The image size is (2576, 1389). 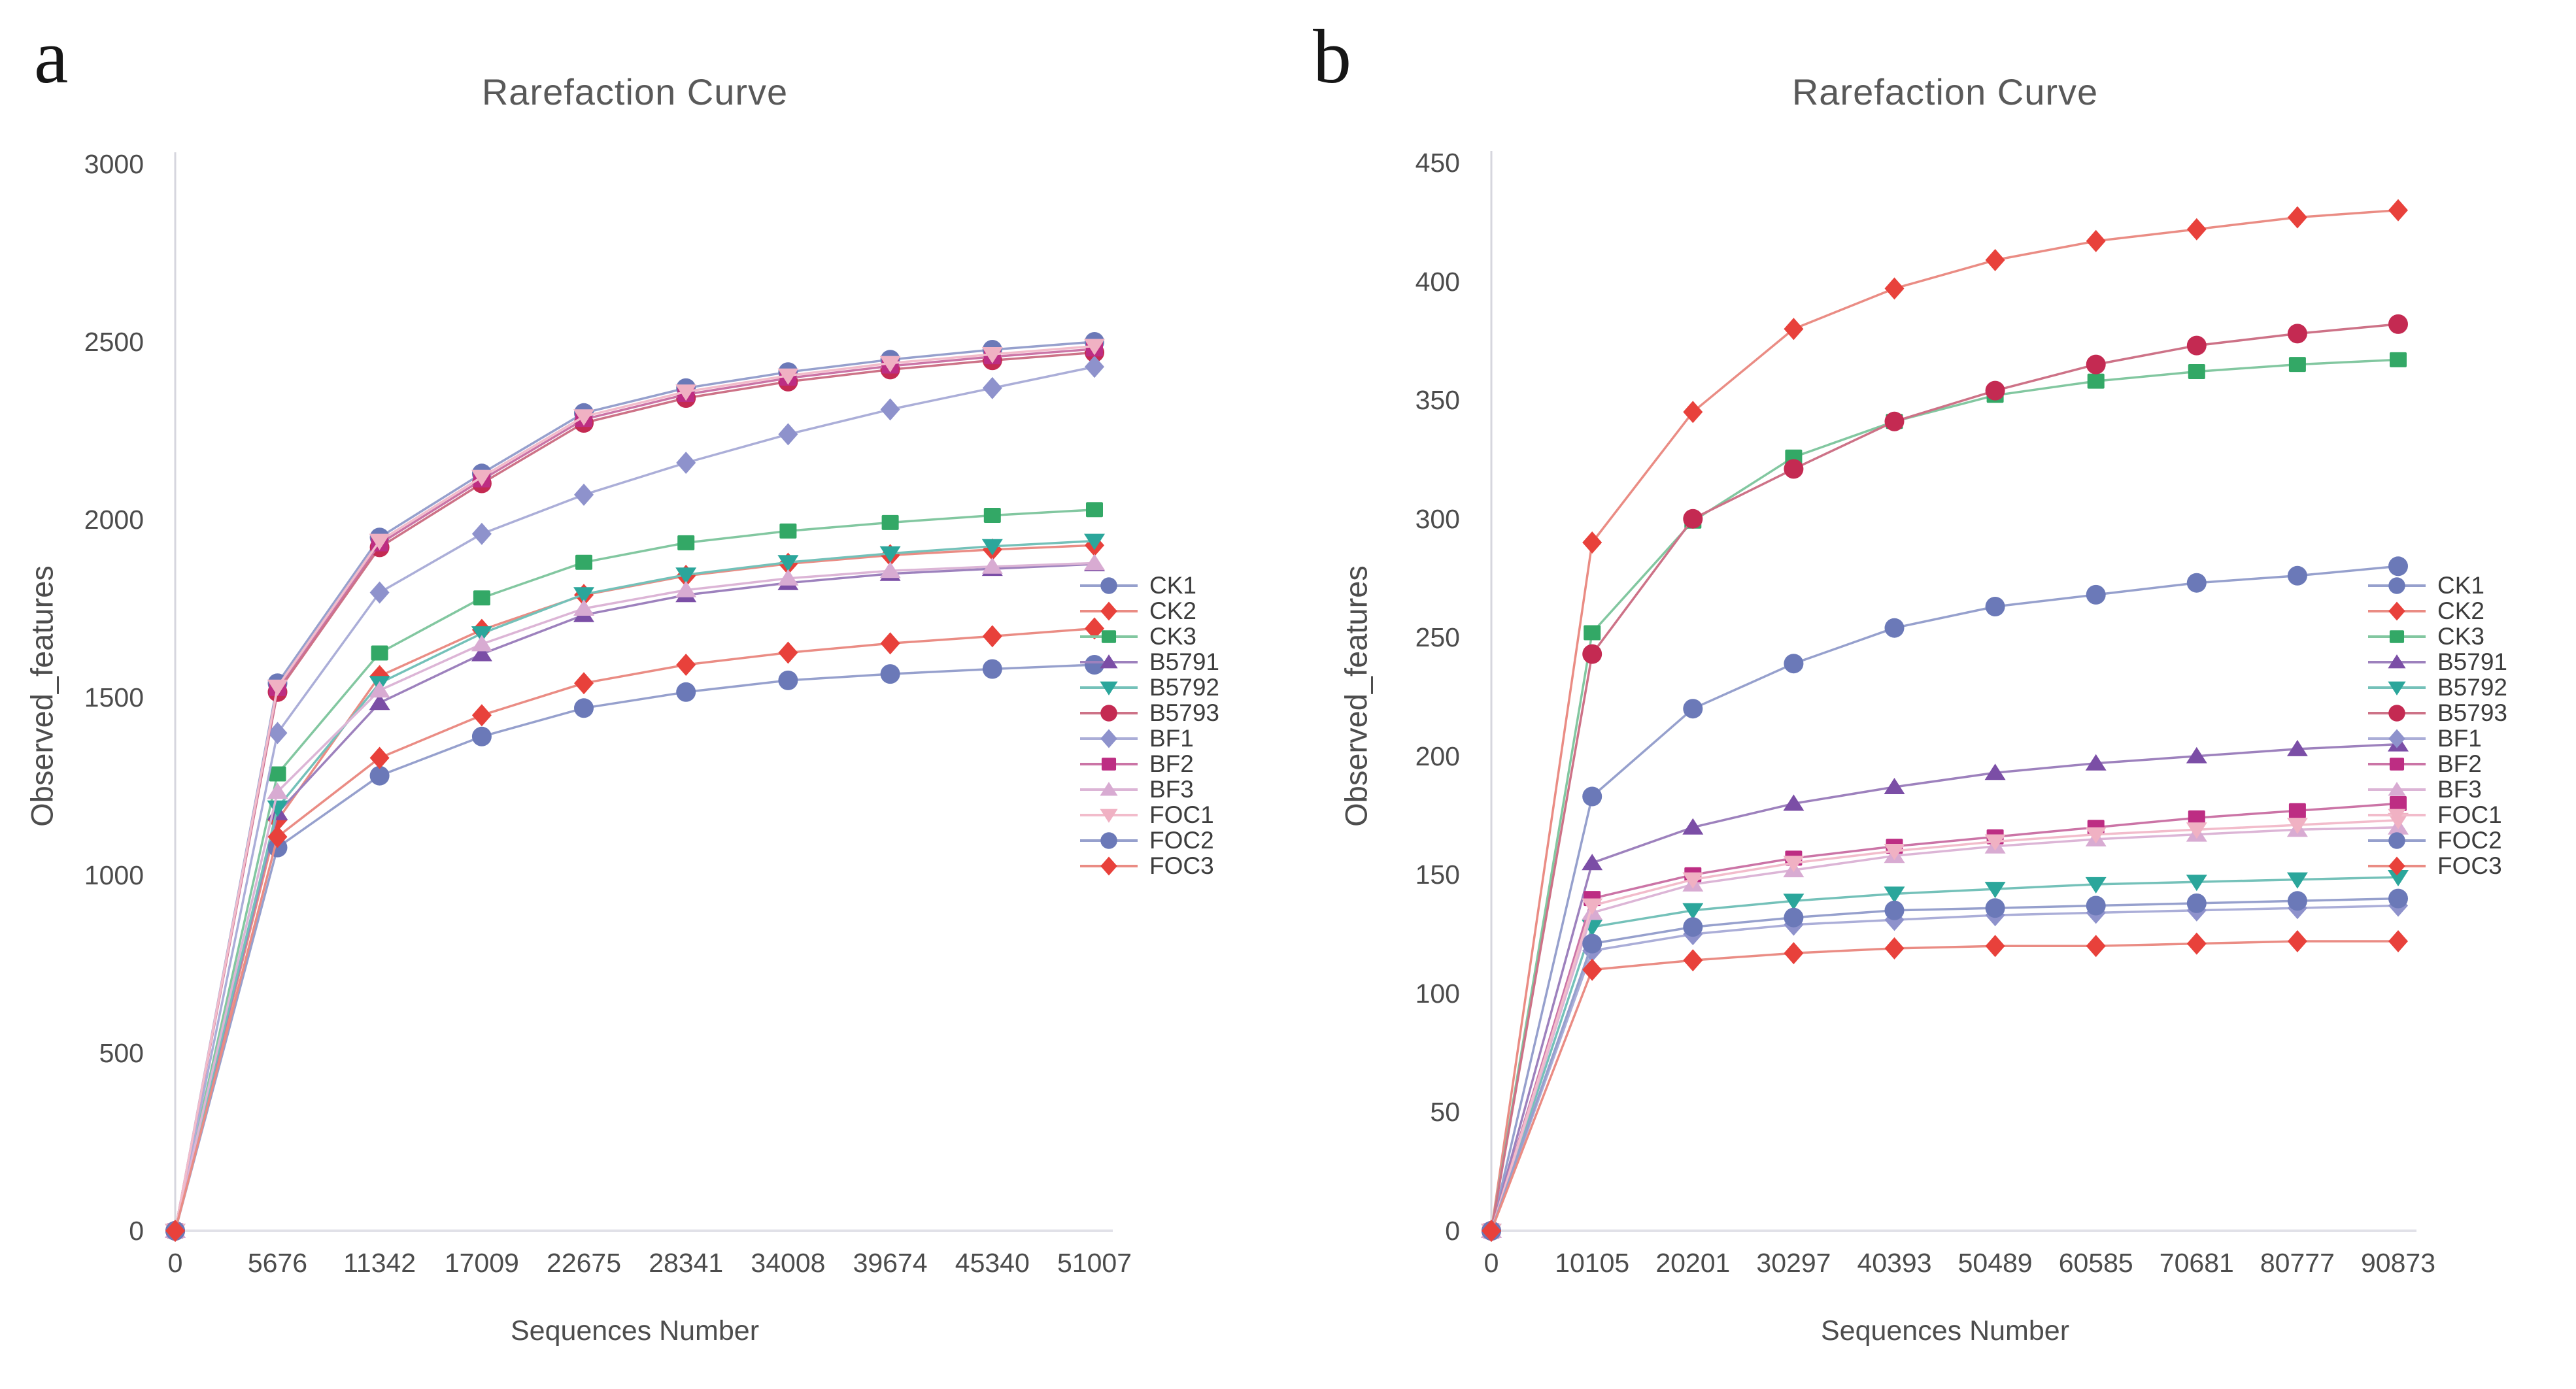 I want to click on panel-a-letter: a, so click(x=51, y=56).